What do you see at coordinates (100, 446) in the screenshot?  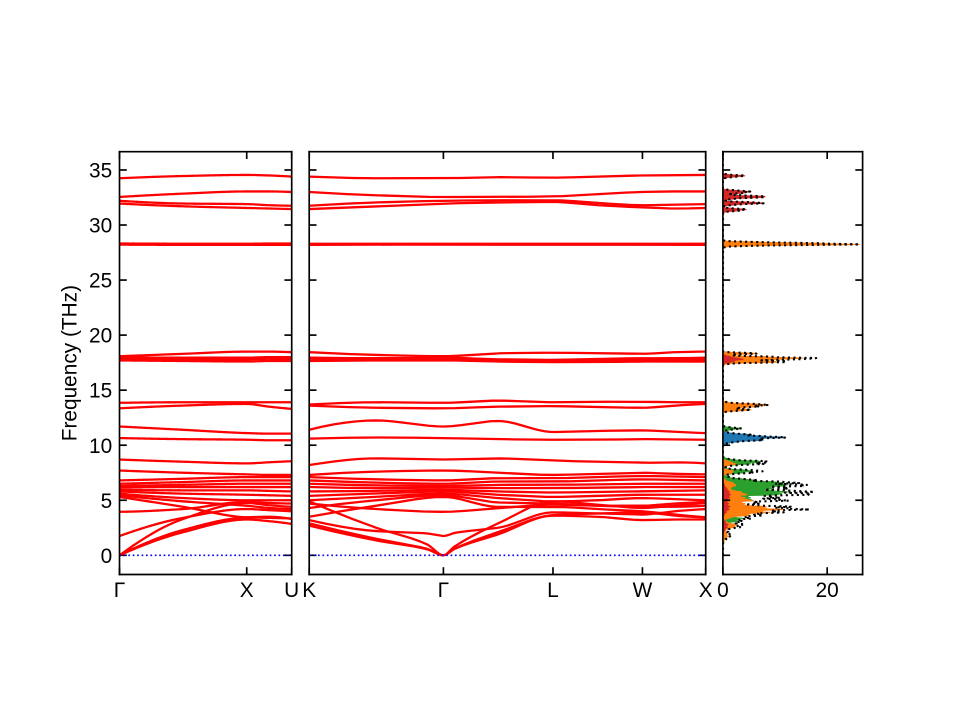 I see `svg-text: 10` at bounding box center [100, 446].